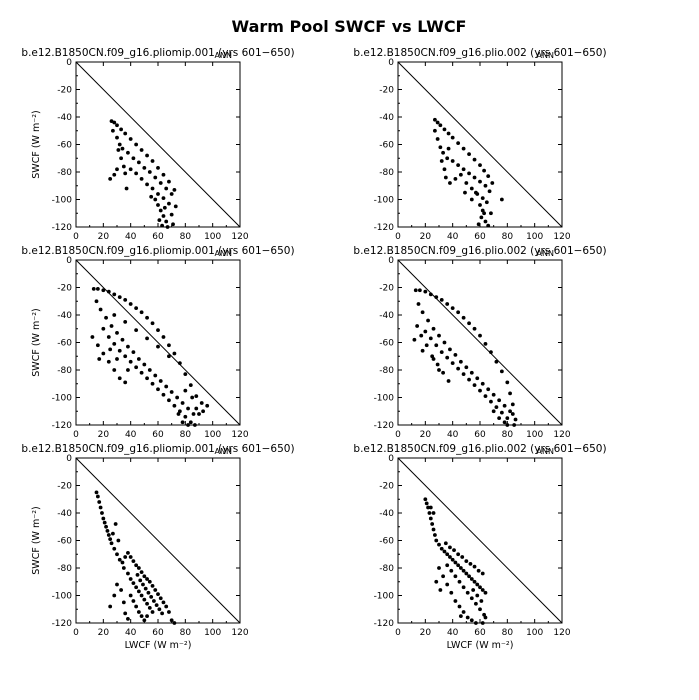 The width and height of the screenshot is (699, 700). Describe the element at coordinates (131, 633) in the screenshot. I see `x-tick-label: 40` at that location.